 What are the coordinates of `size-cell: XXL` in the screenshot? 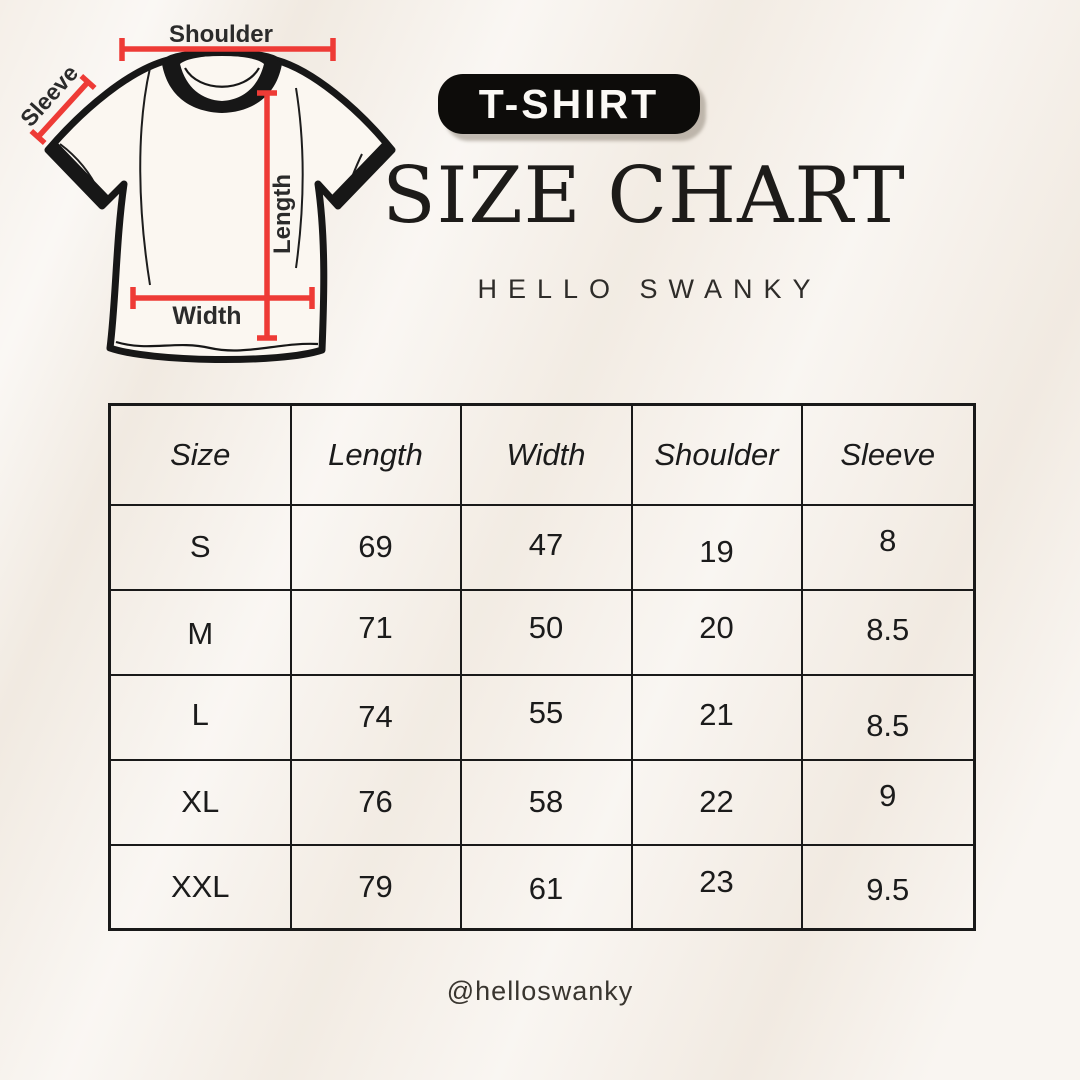 It's located at (200, 886).